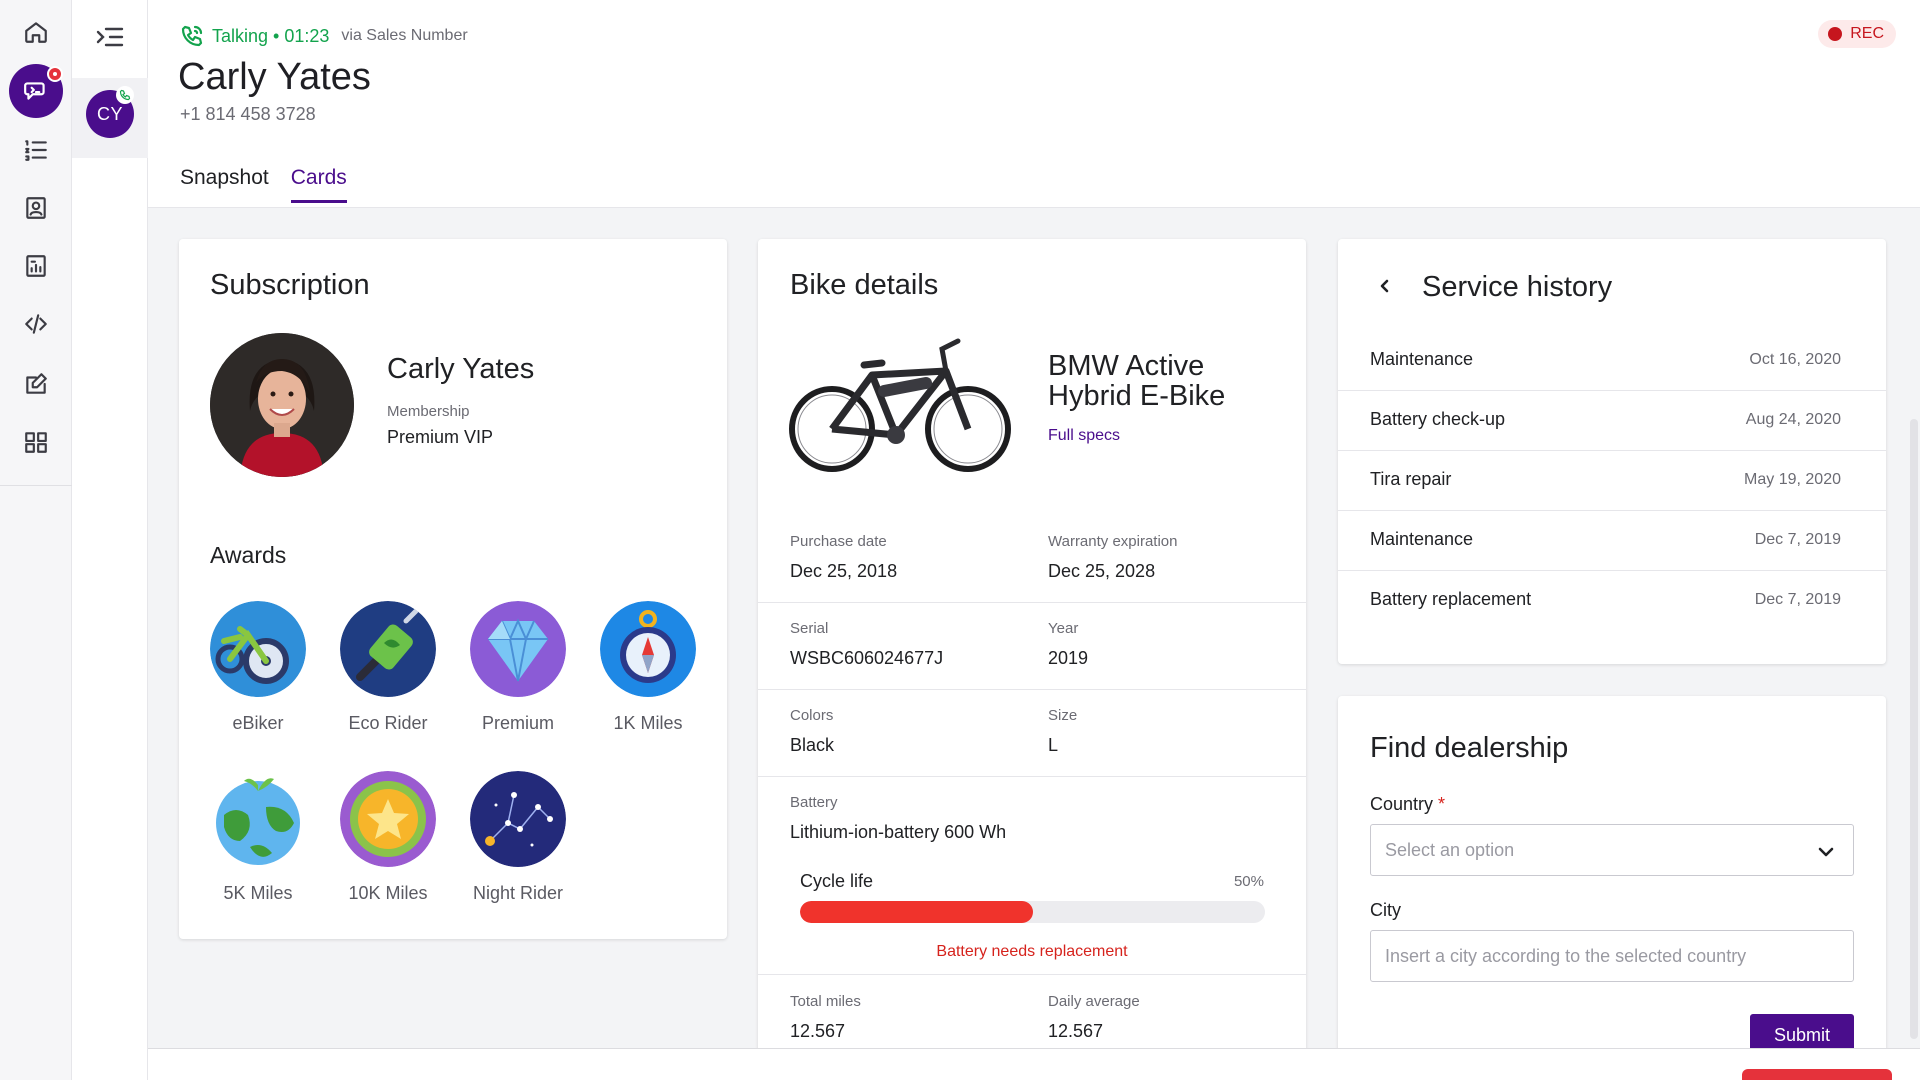 Image resolution: width=1920 pixels, height=1080 pixels. Describe the element at coordinates (1385, 286) in the screenshot. I see `service-history-back-button` at that location.